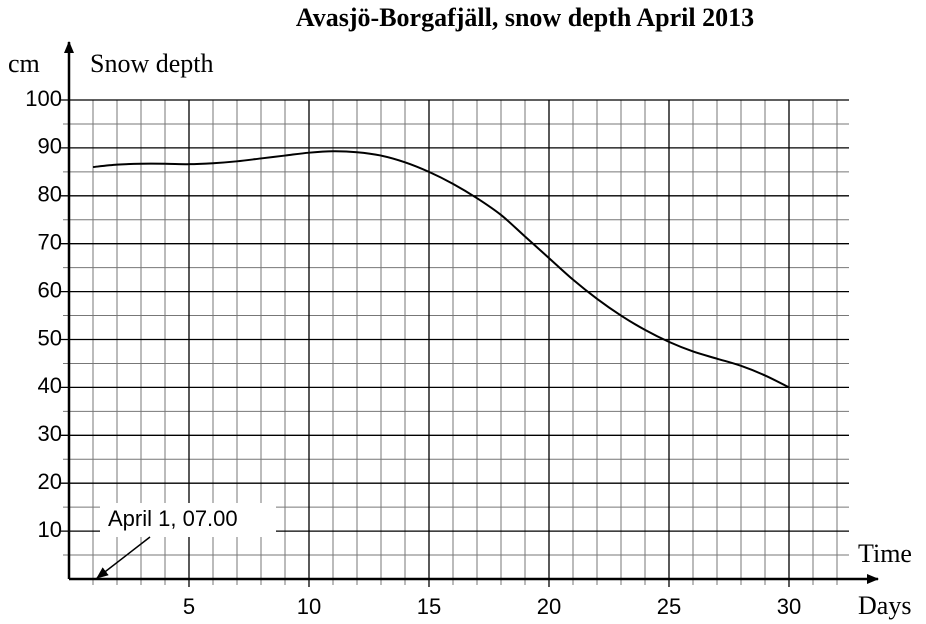 This screenshot has width=926, height=624. I want to click on x-tick-label: 25, so click(669, 606).